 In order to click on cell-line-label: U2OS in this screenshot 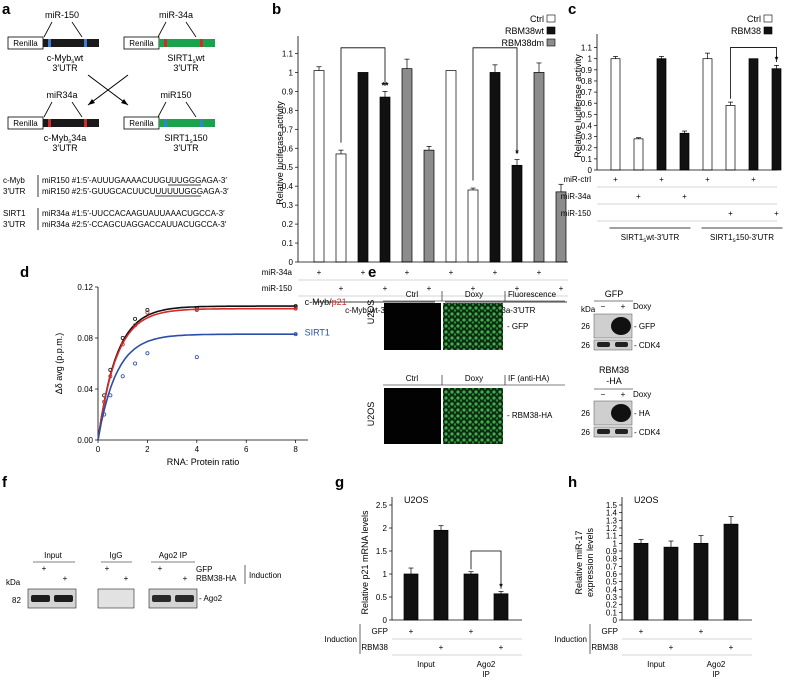, I will do `click(371, 414)`.